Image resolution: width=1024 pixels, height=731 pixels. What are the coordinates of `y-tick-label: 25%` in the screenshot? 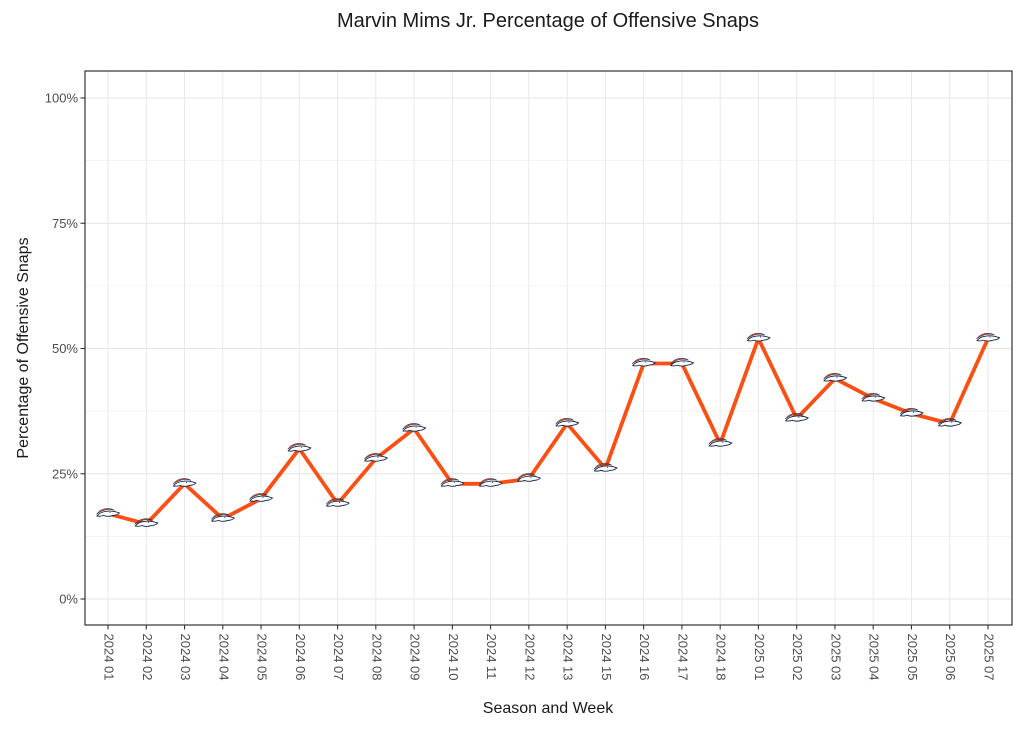 It's located at (65, 473).